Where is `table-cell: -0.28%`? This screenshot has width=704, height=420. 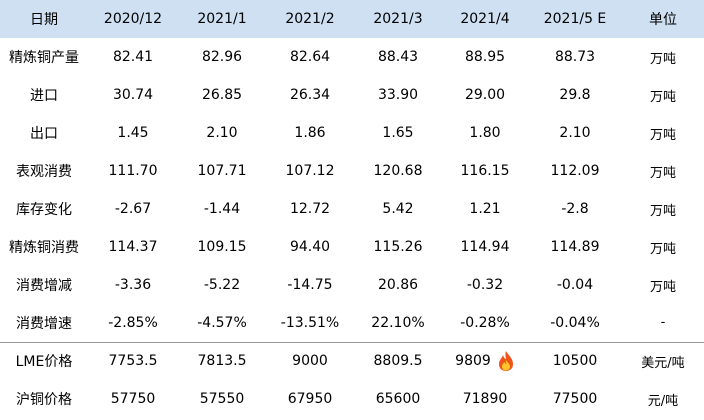
table-cell: -0.28% is located at coordinates (485, 322).